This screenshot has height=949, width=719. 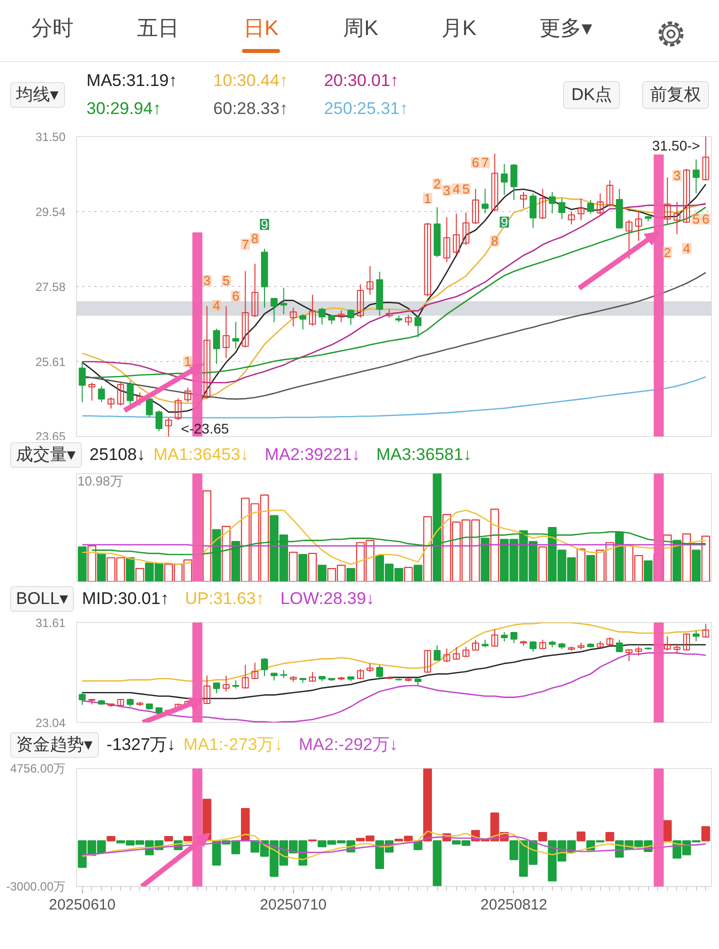 What do you see at coordinates (124, 109) in the screenshot?
I see `text: 30:29.94↑` at bounding box center [124, 109].